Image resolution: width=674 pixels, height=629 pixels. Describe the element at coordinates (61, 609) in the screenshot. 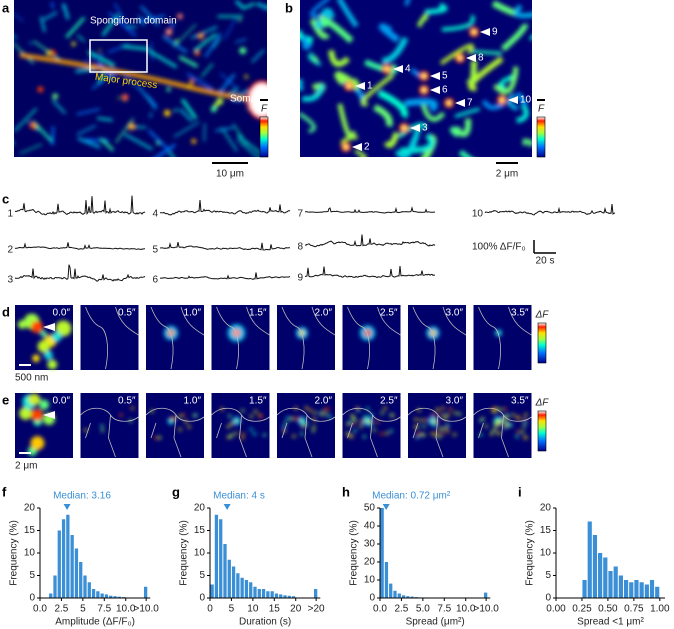

I see `x-tick-label: 2.5` at that location.